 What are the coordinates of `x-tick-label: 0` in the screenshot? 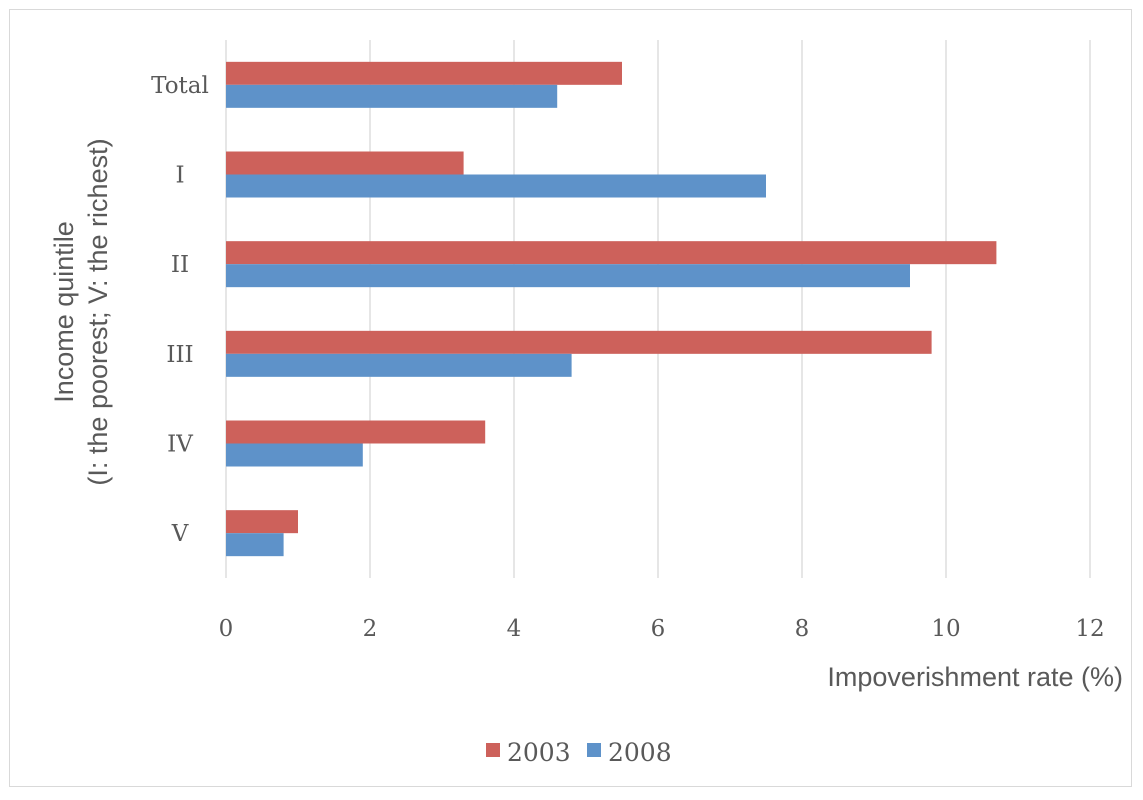 It's located at (226, 629).